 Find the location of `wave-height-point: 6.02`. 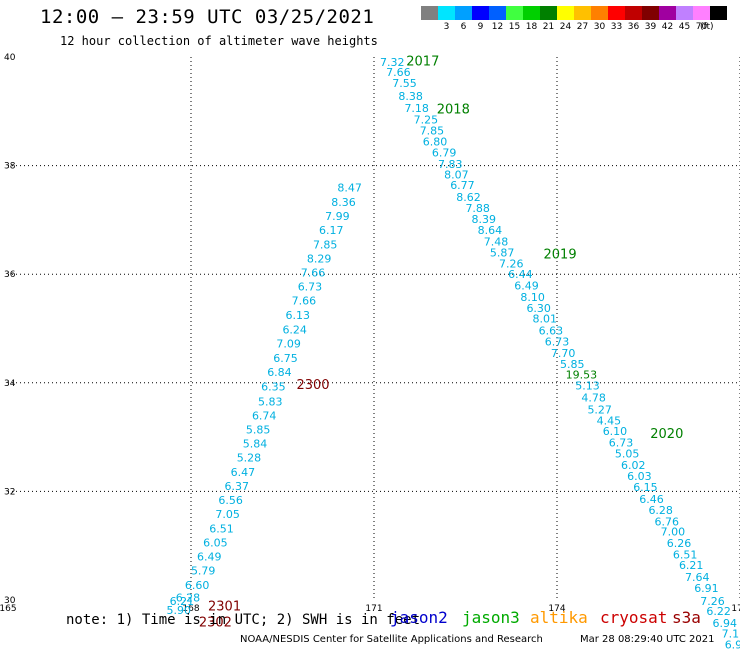

wave-height-point: 6.02 is located at coordinates (633, 465).